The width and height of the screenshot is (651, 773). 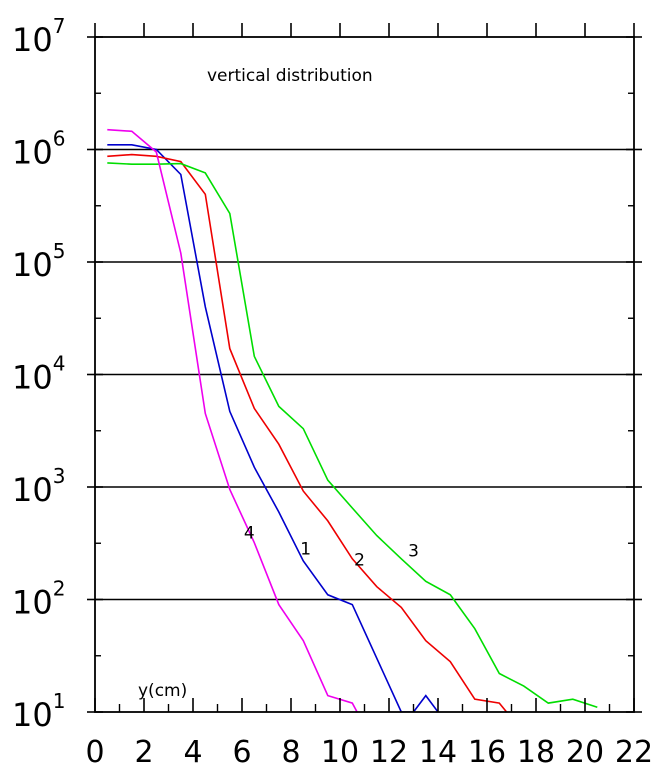 I want to click on y-tick-label: 10⁷, so click(x=38, y=36).